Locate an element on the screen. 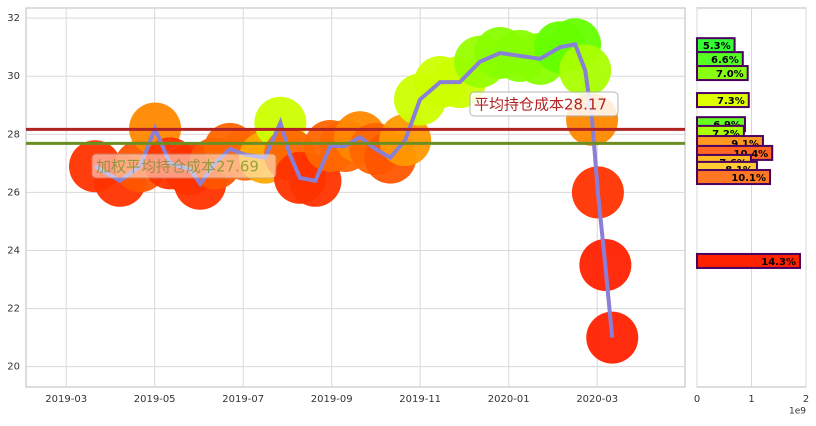 The height and width of the screenshot is (426, 816). bar-label: 6.6% is located at coordinates (725, 60).